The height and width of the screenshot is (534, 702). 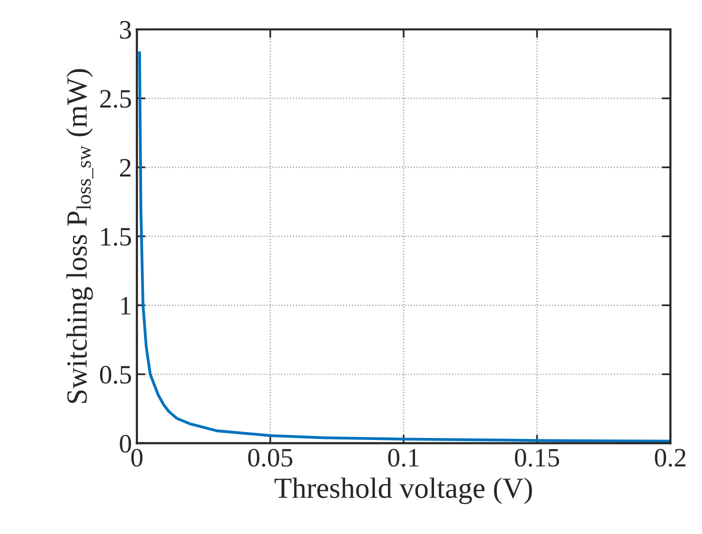 What do you see at coordinates (670, 457) in the screenshot?
I see `x-tick-label: 0.2` at bounding box center [670, 457].